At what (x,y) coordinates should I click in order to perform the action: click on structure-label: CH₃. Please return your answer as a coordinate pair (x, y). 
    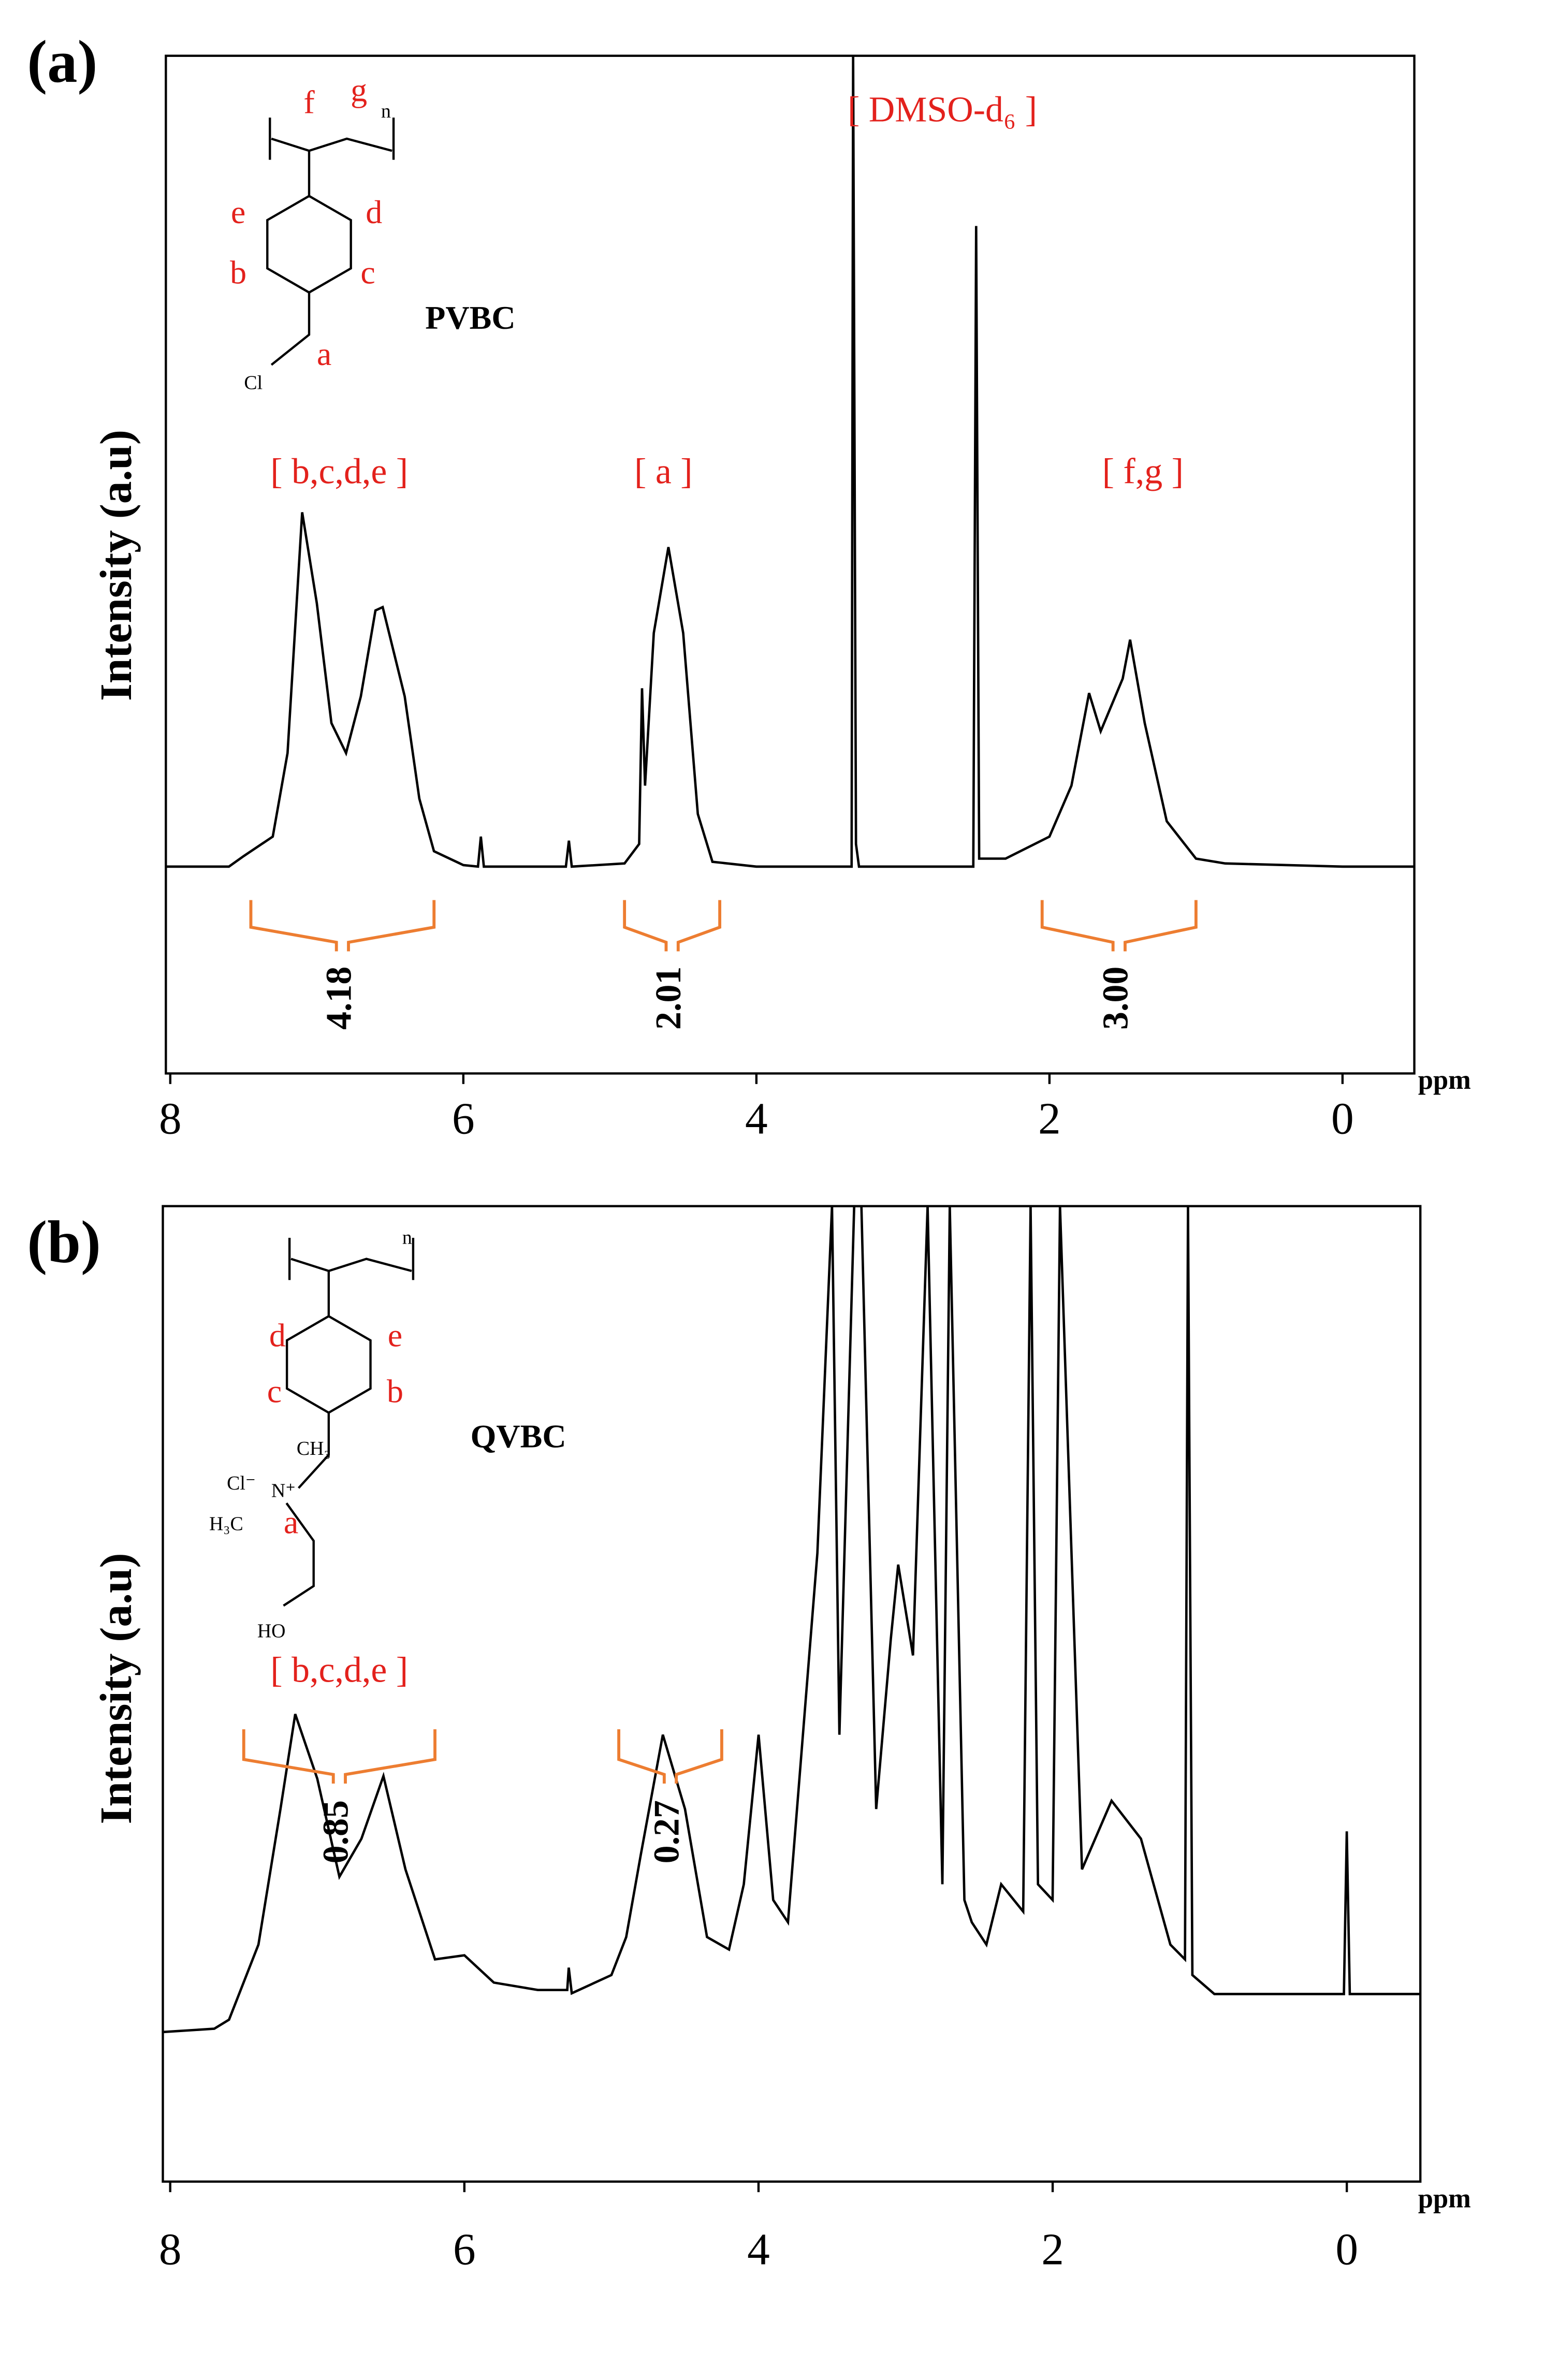
    Looking at the image, I should click on (314, 1448).